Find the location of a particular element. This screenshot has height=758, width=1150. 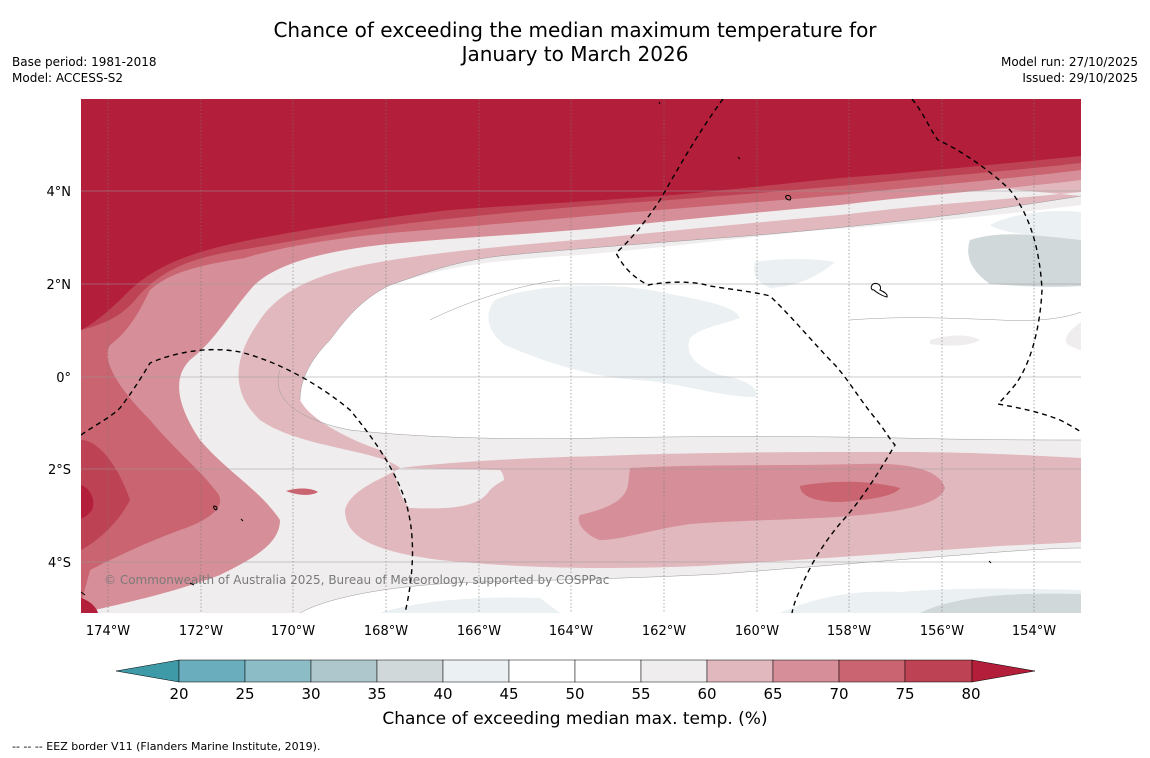

latitude-labels: 4°N 2°N 0° 2°S 4°S is located at coordinates (59, 378).